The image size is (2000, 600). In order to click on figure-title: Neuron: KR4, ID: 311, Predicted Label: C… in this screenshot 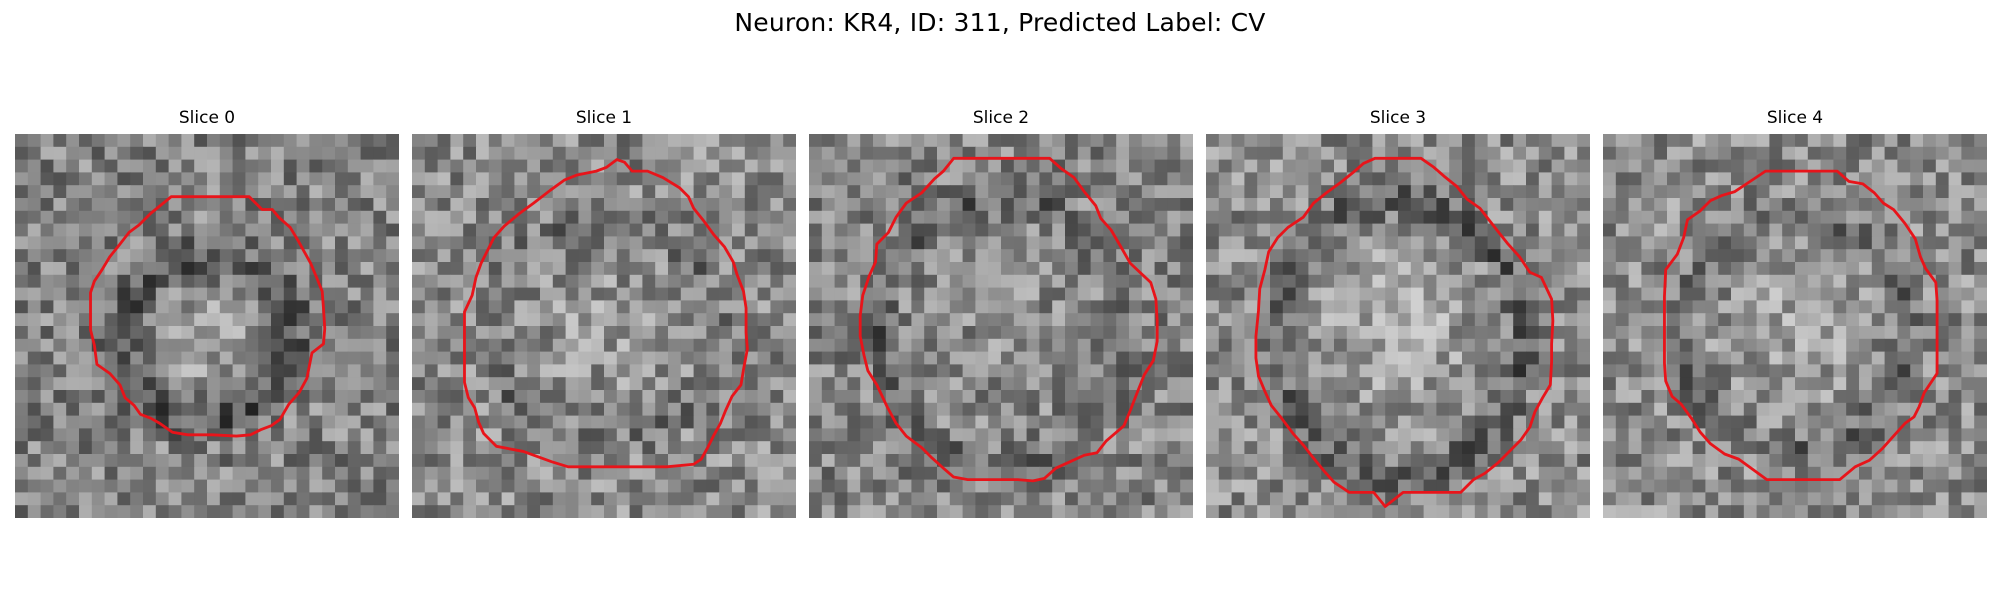, I will do `click(1000, 22)`.